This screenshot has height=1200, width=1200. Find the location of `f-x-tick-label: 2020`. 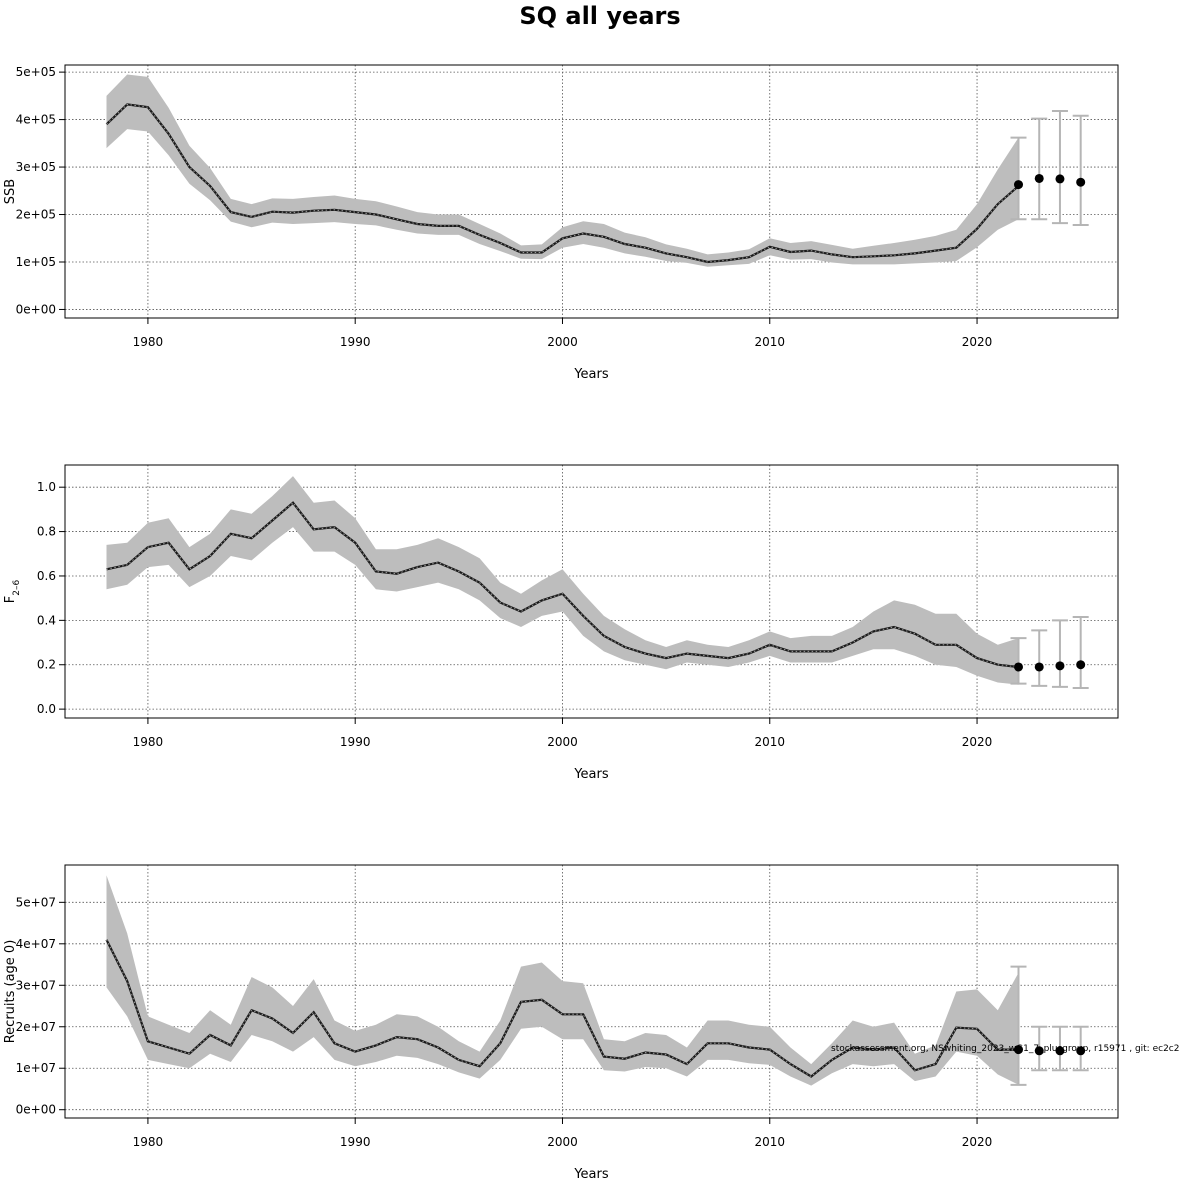

f-x-tick-label: 2020 is located at coordinates (977, 742).